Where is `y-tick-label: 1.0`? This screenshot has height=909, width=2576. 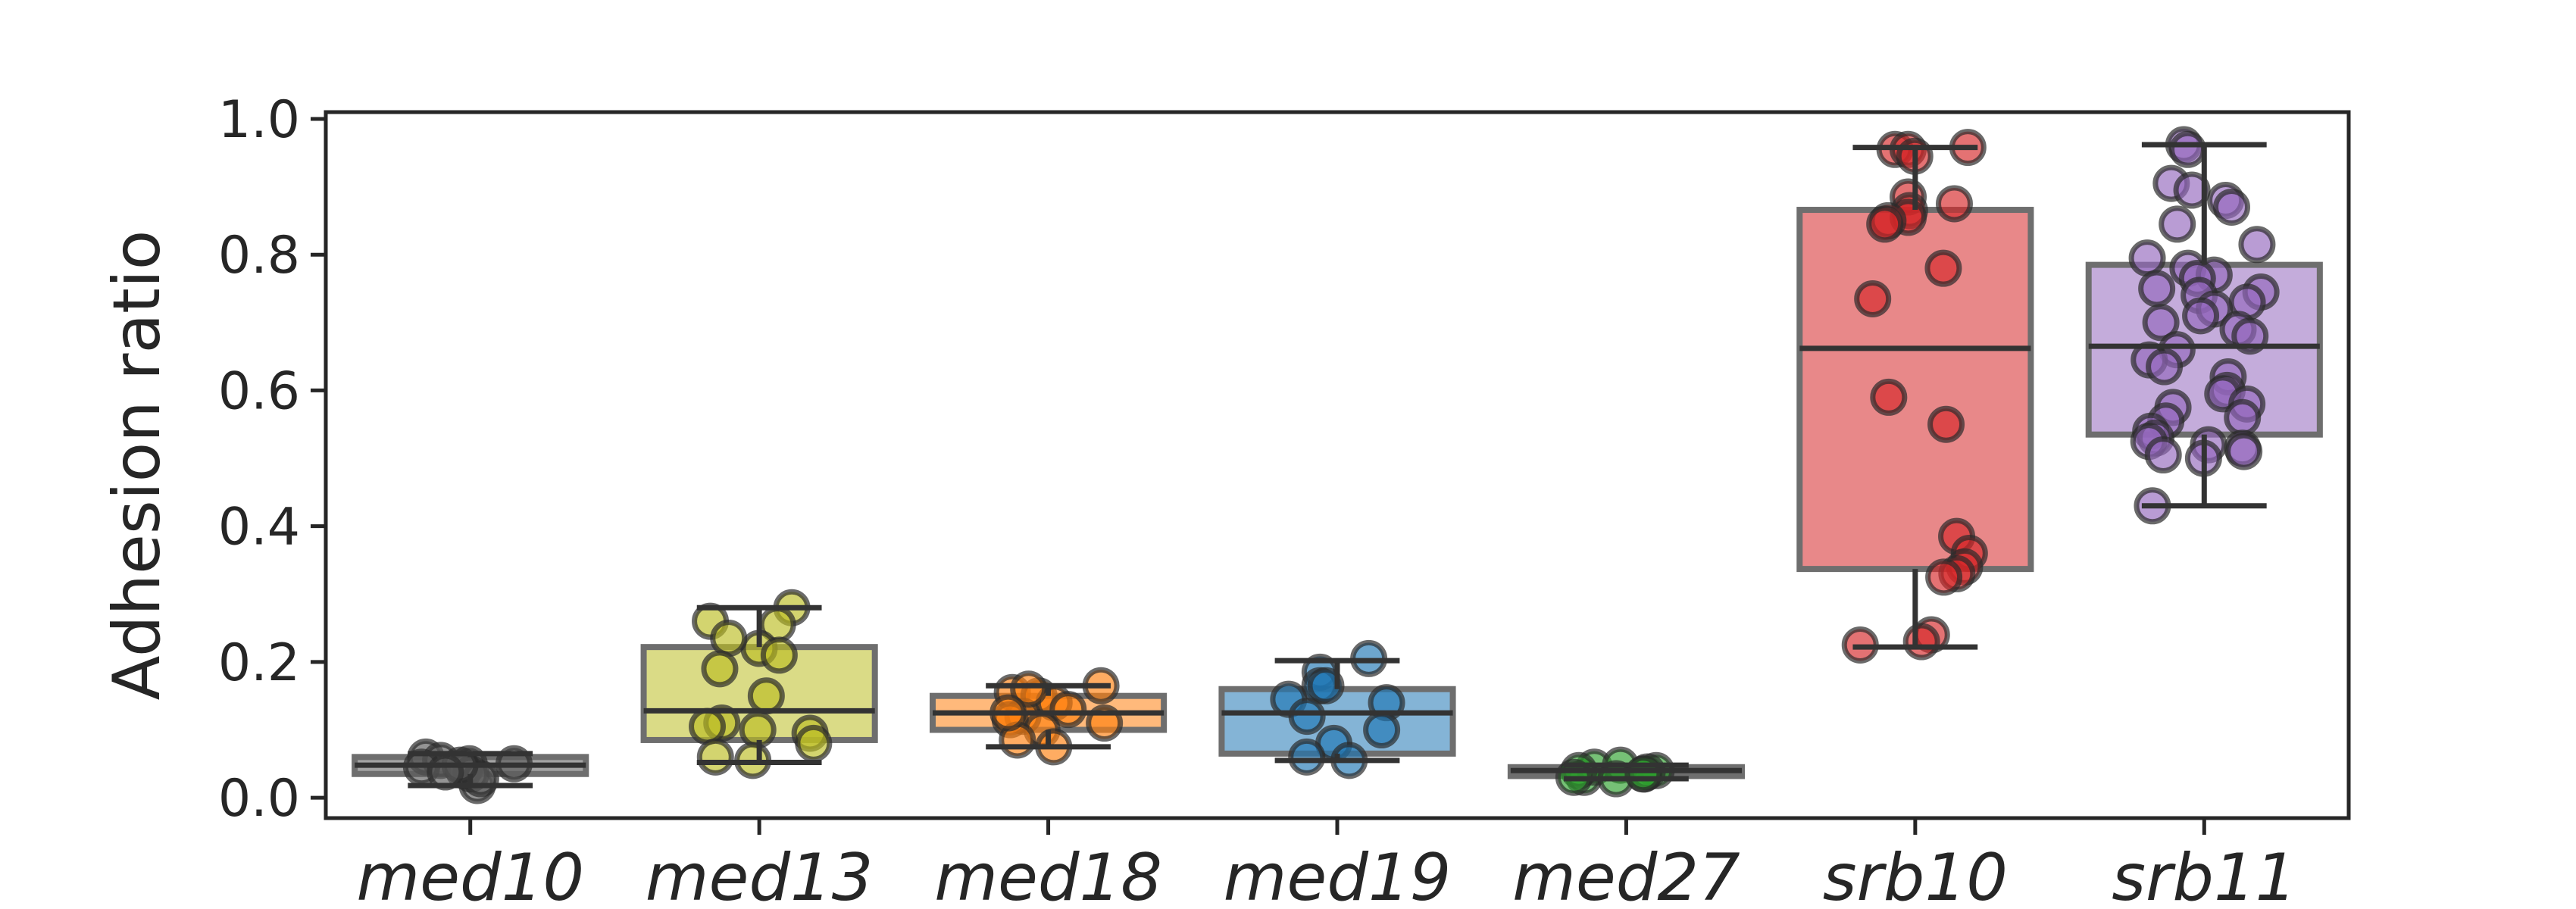
y-tick-label: 1.0 is located at coordinates (259, 120).